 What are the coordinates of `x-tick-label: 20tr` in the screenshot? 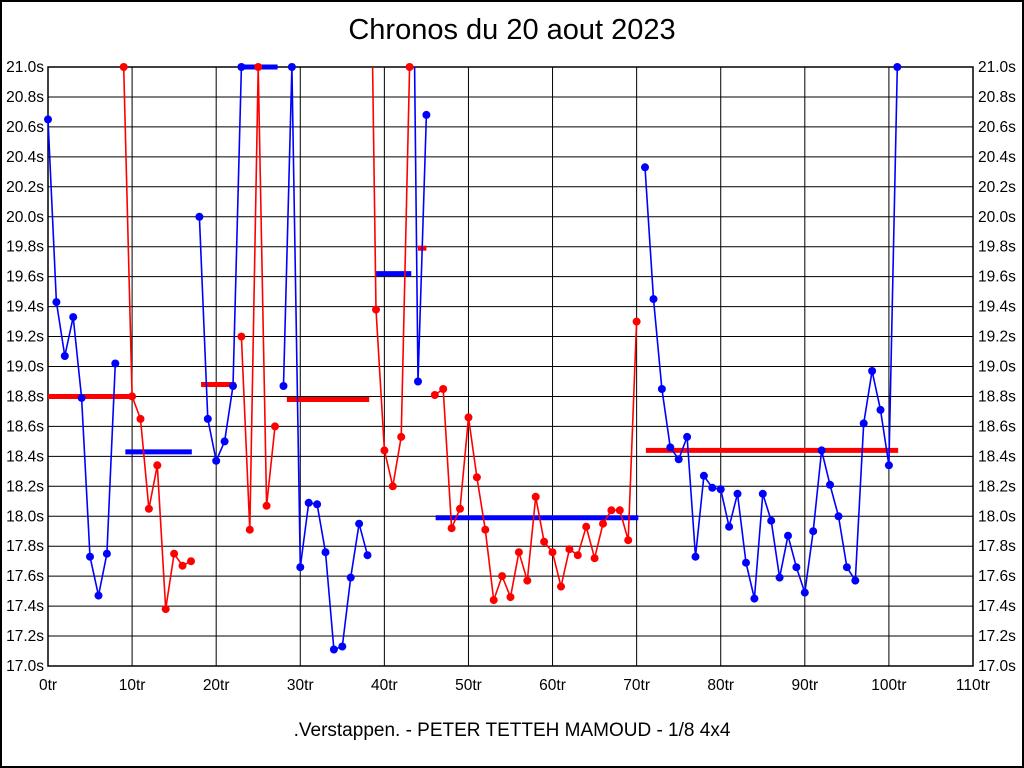 It's located at (216, 685).